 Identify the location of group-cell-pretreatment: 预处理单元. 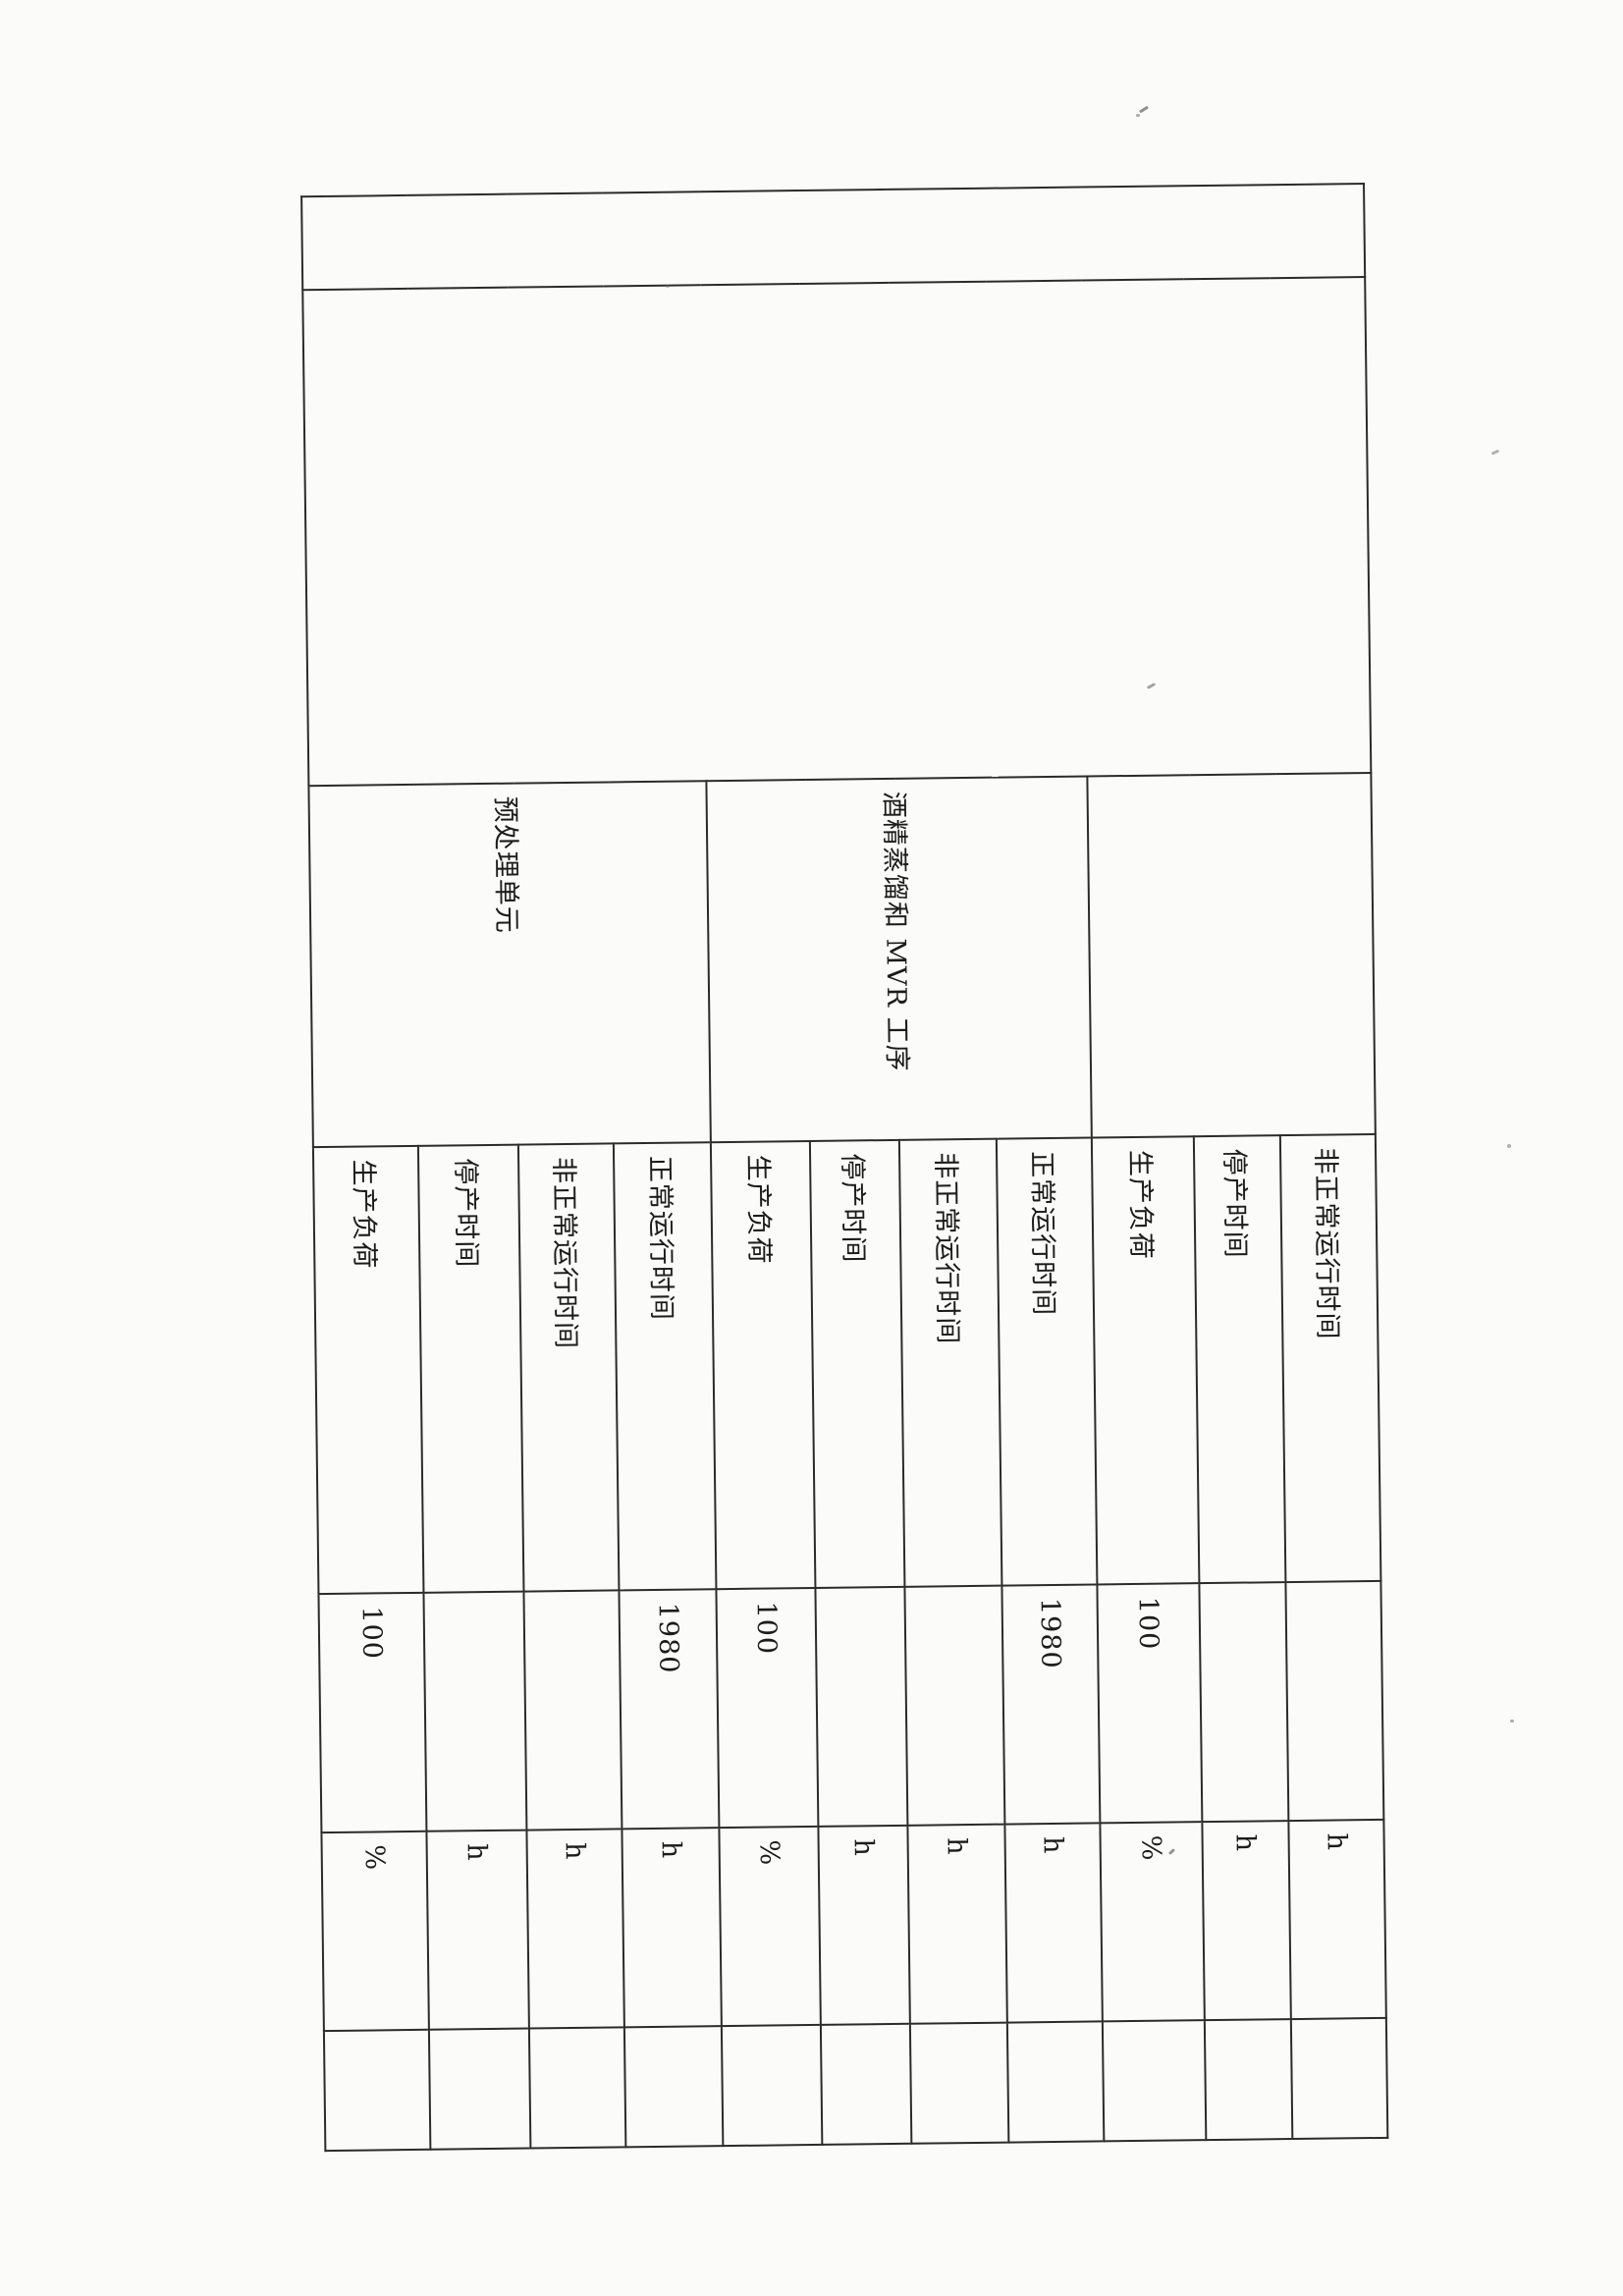
(509, 964).